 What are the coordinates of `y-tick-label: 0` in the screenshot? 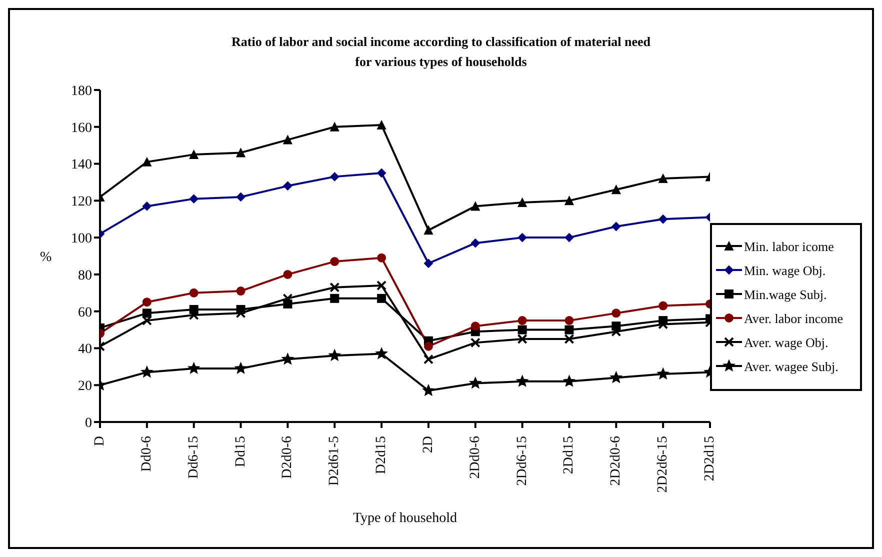 It's located at (88, 423).